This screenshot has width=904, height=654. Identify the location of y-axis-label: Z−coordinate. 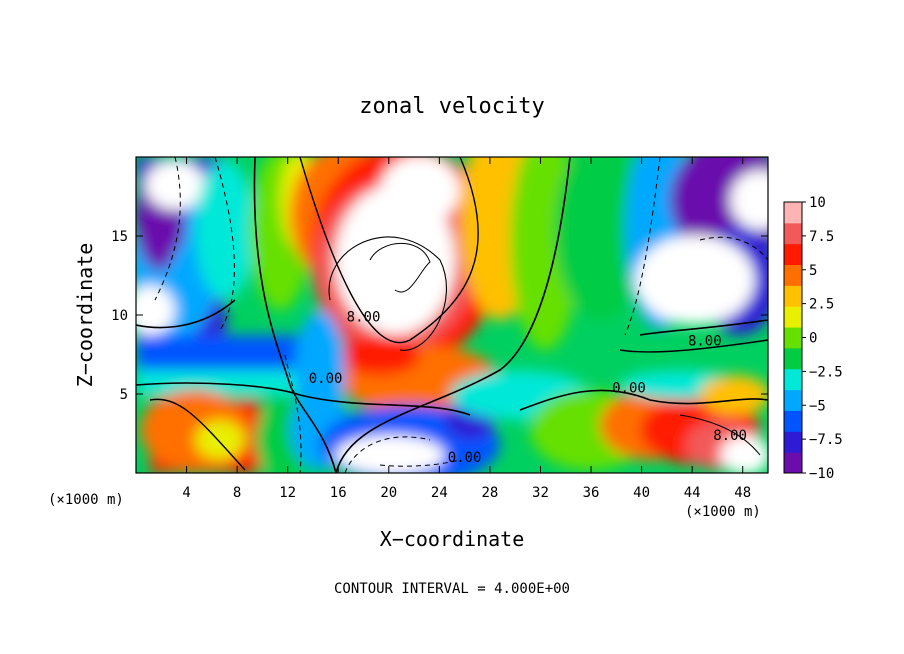
(85, 315).